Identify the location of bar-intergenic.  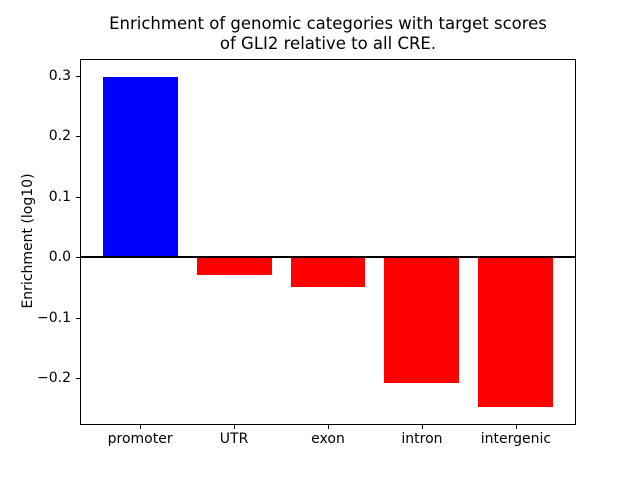
(515, 332).